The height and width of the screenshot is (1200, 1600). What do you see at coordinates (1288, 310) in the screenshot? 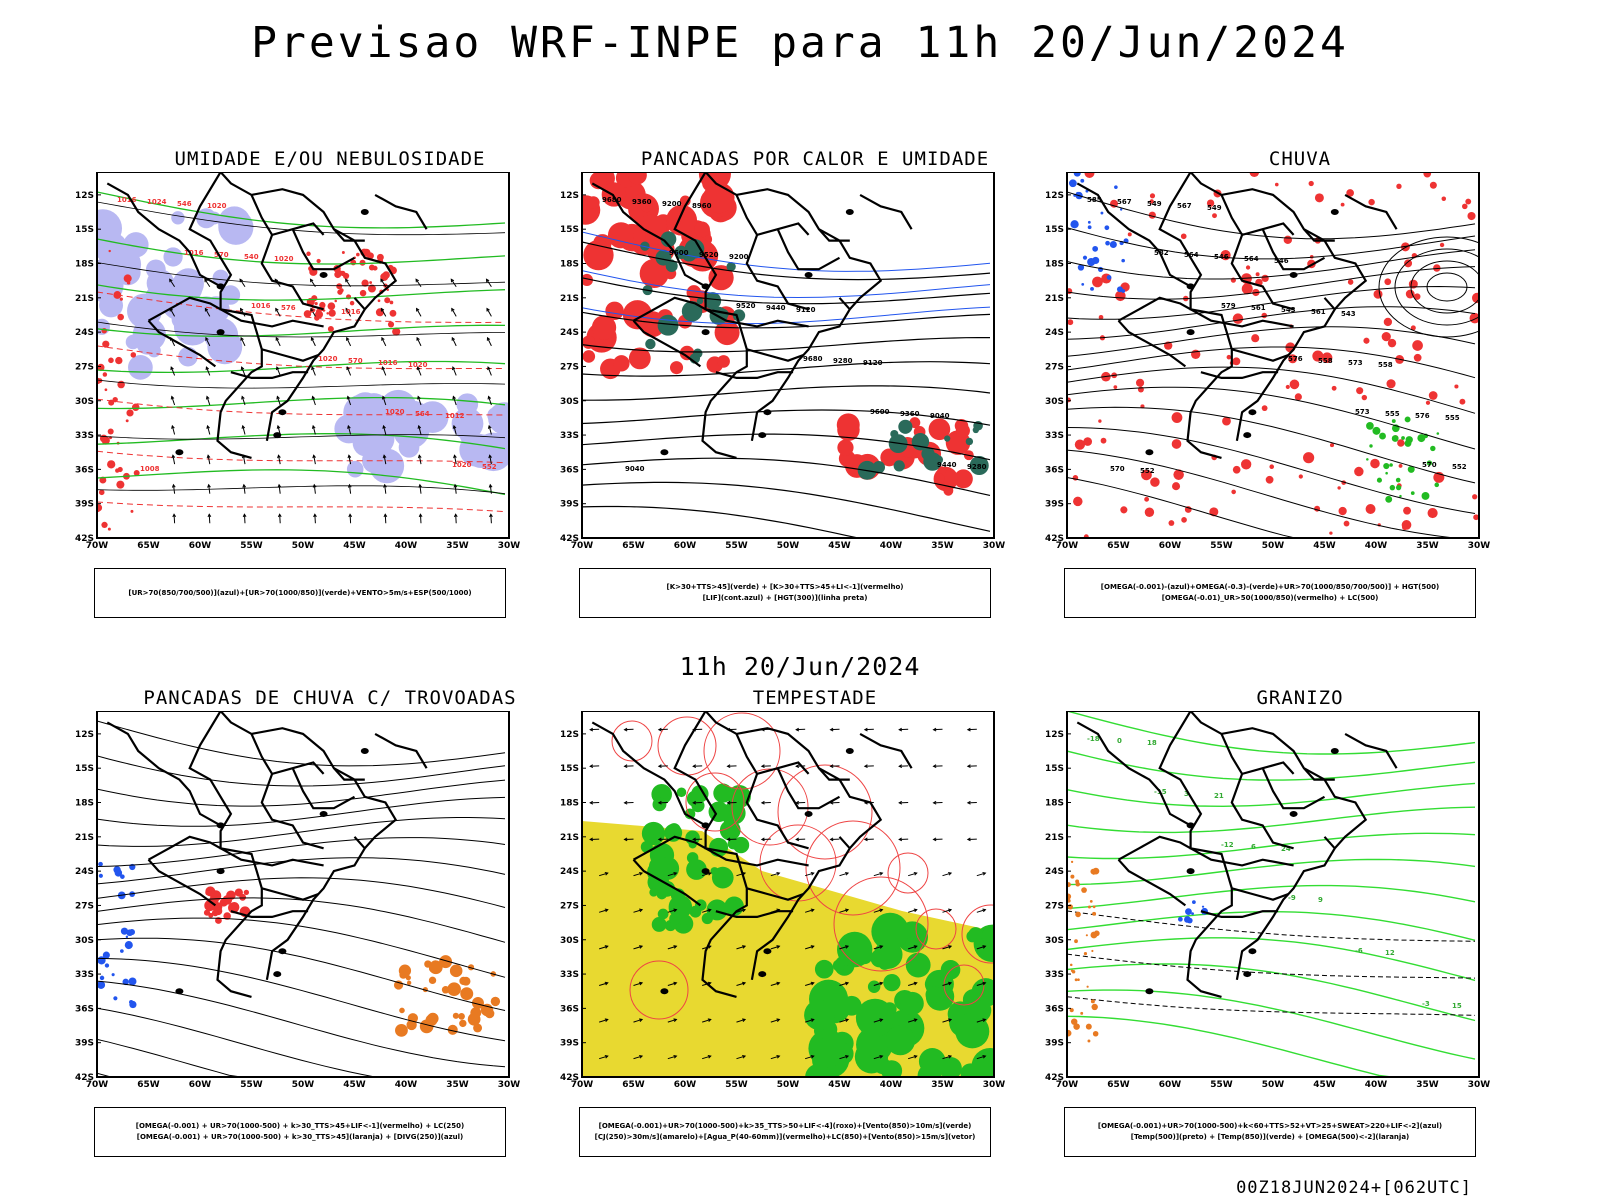
I see `contour-label: 543` at bounding box center [1288, 310].